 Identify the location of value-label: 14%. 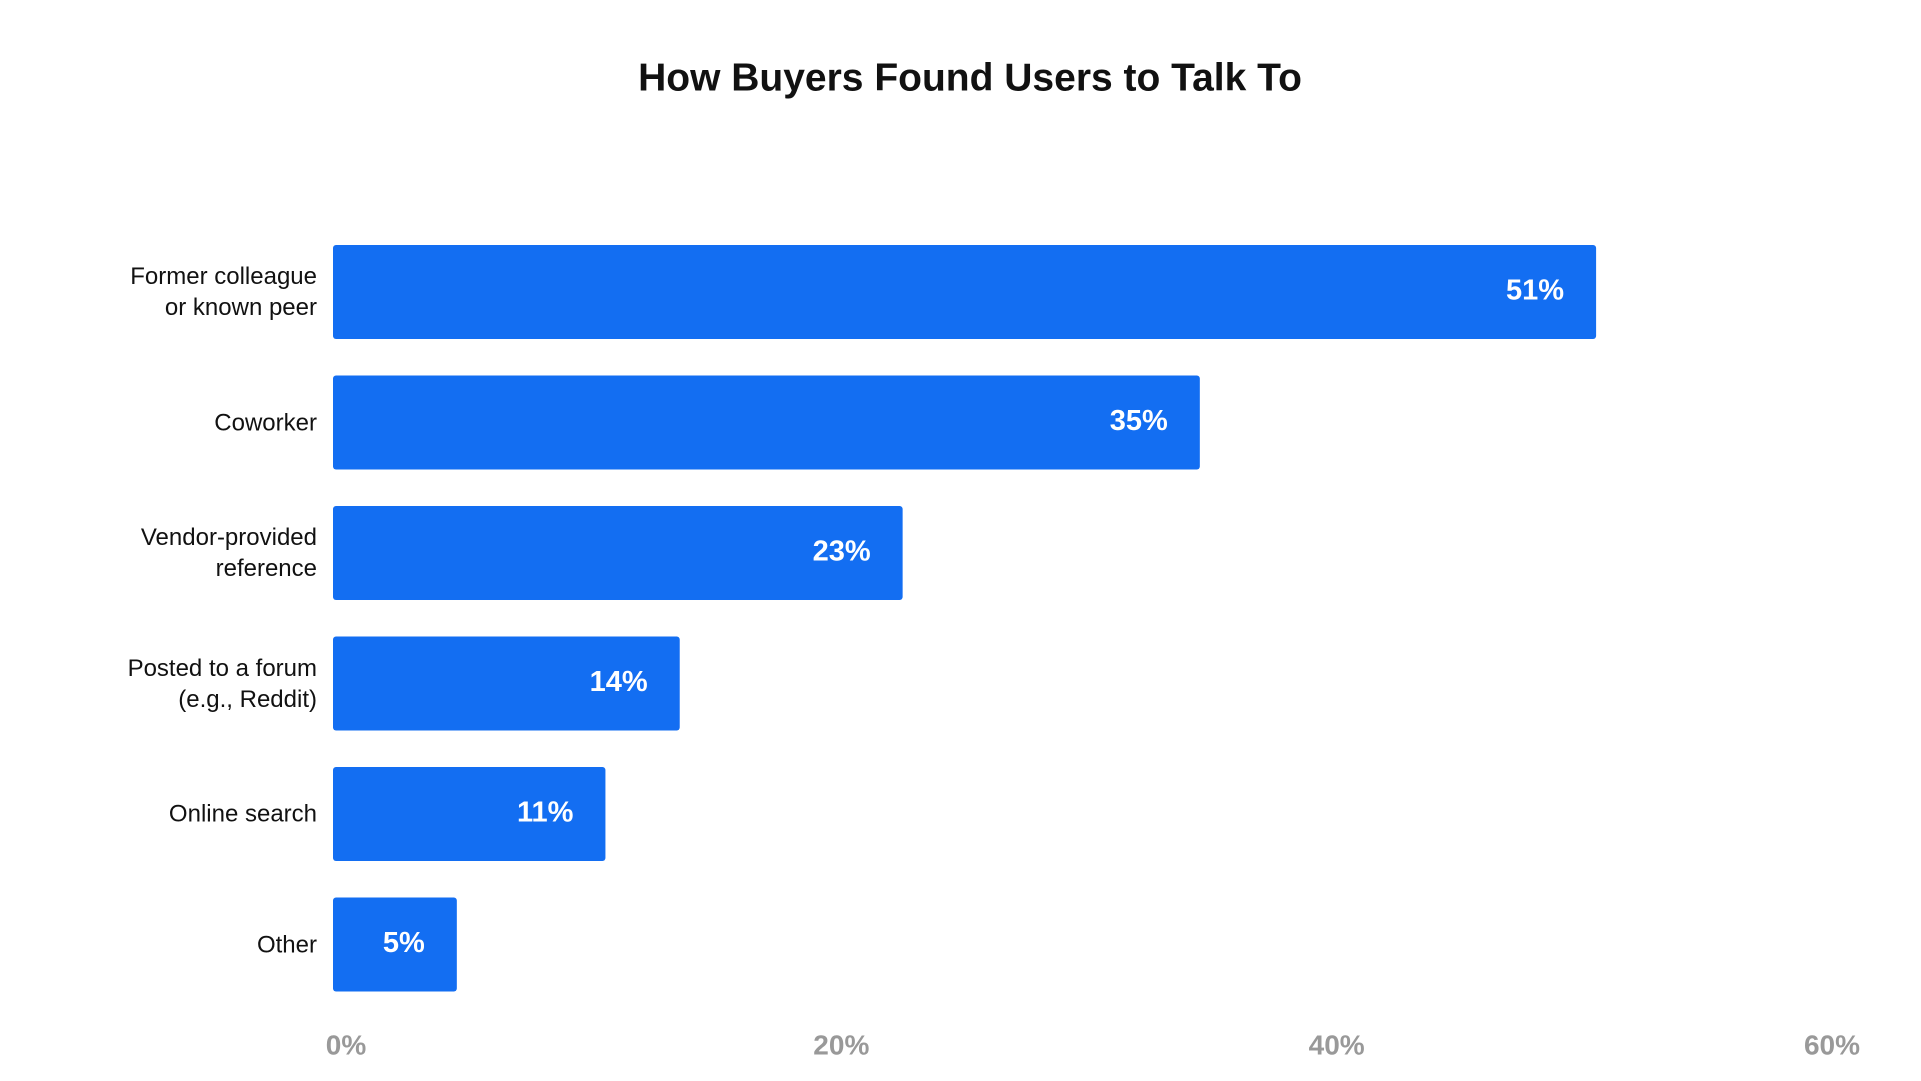
(619, 682).